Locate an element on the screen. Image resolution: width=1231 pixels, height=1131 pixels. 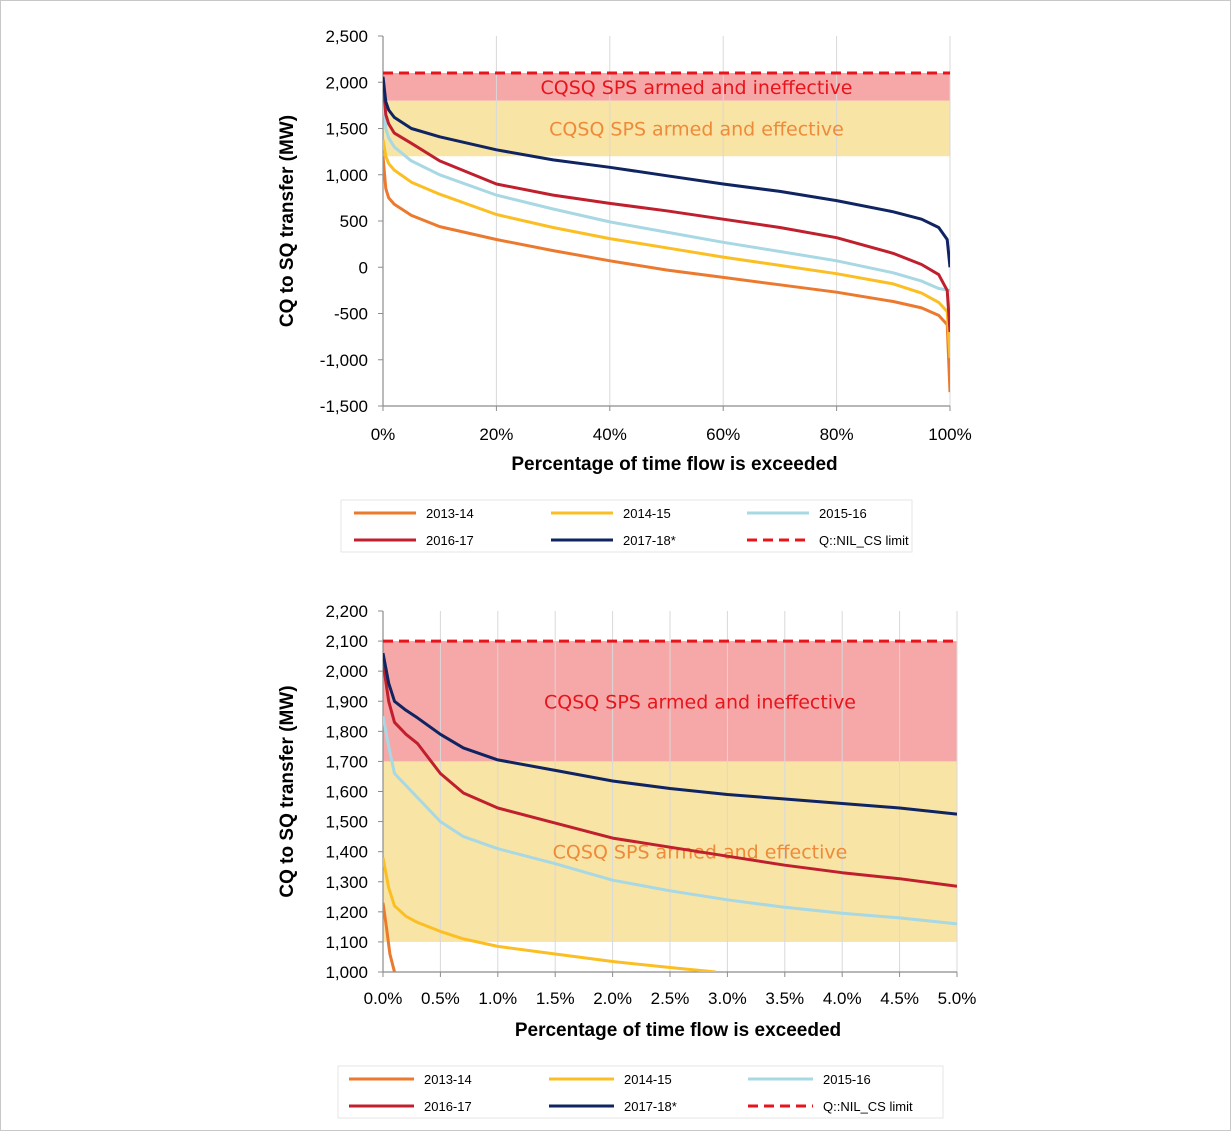
y-tick-label: 2,500 is located at coordinates (346, 36).